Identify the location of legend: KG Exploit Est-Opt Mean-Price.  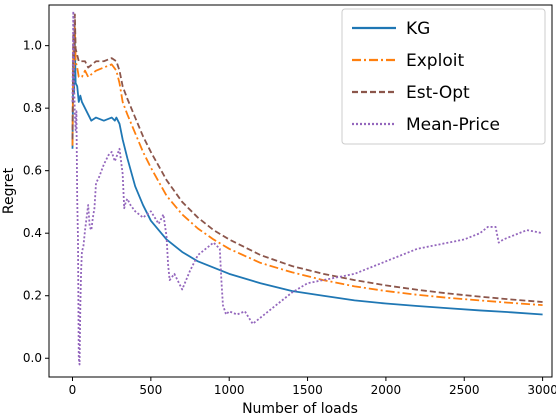
(443, 76).